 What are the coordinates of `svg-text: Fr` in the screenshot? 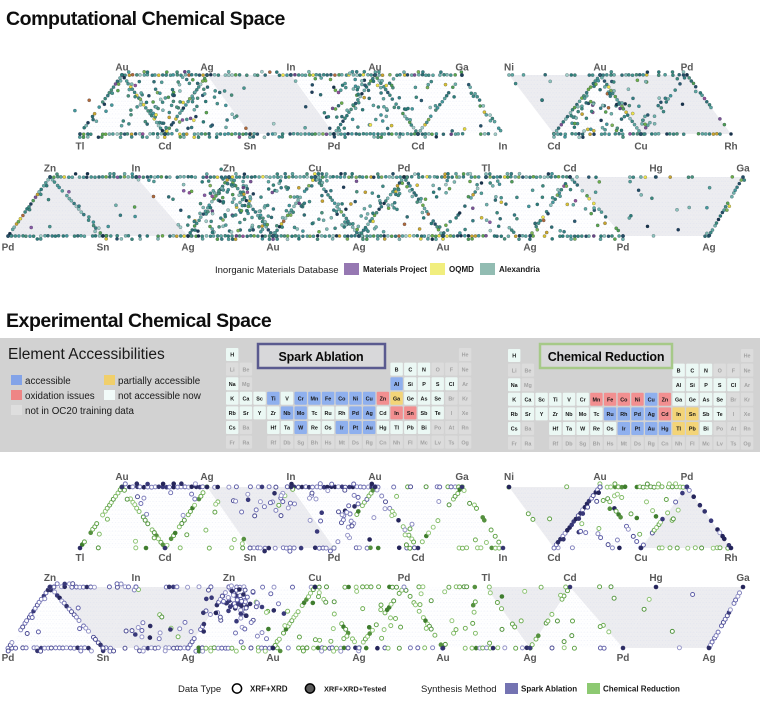 It's located at (514, 444).